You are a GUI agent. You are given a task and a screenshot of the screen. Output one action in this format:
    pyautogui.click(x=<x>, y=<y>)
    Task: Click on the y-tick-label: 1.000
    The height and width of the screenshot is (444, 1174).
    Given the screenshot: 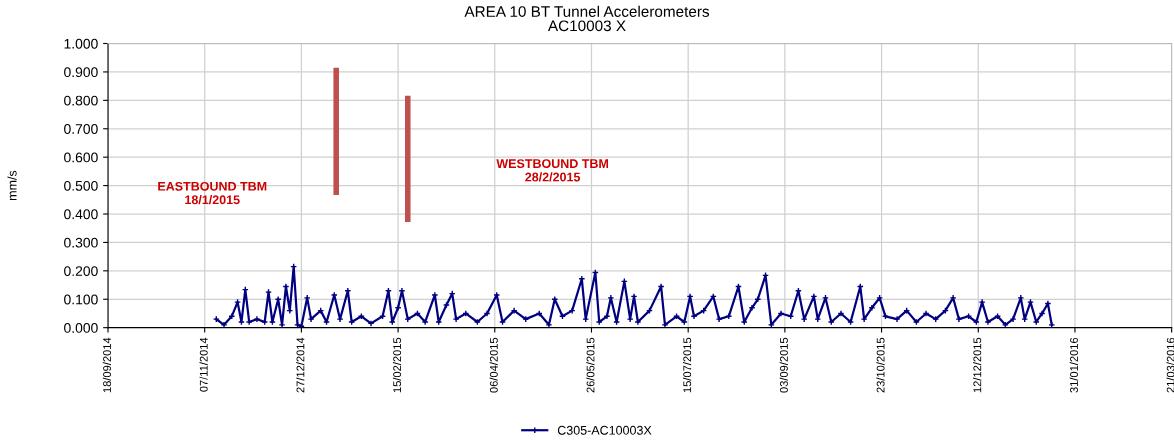 What is the action you would take?
    pyautogui.click(x=81, y=43)
    